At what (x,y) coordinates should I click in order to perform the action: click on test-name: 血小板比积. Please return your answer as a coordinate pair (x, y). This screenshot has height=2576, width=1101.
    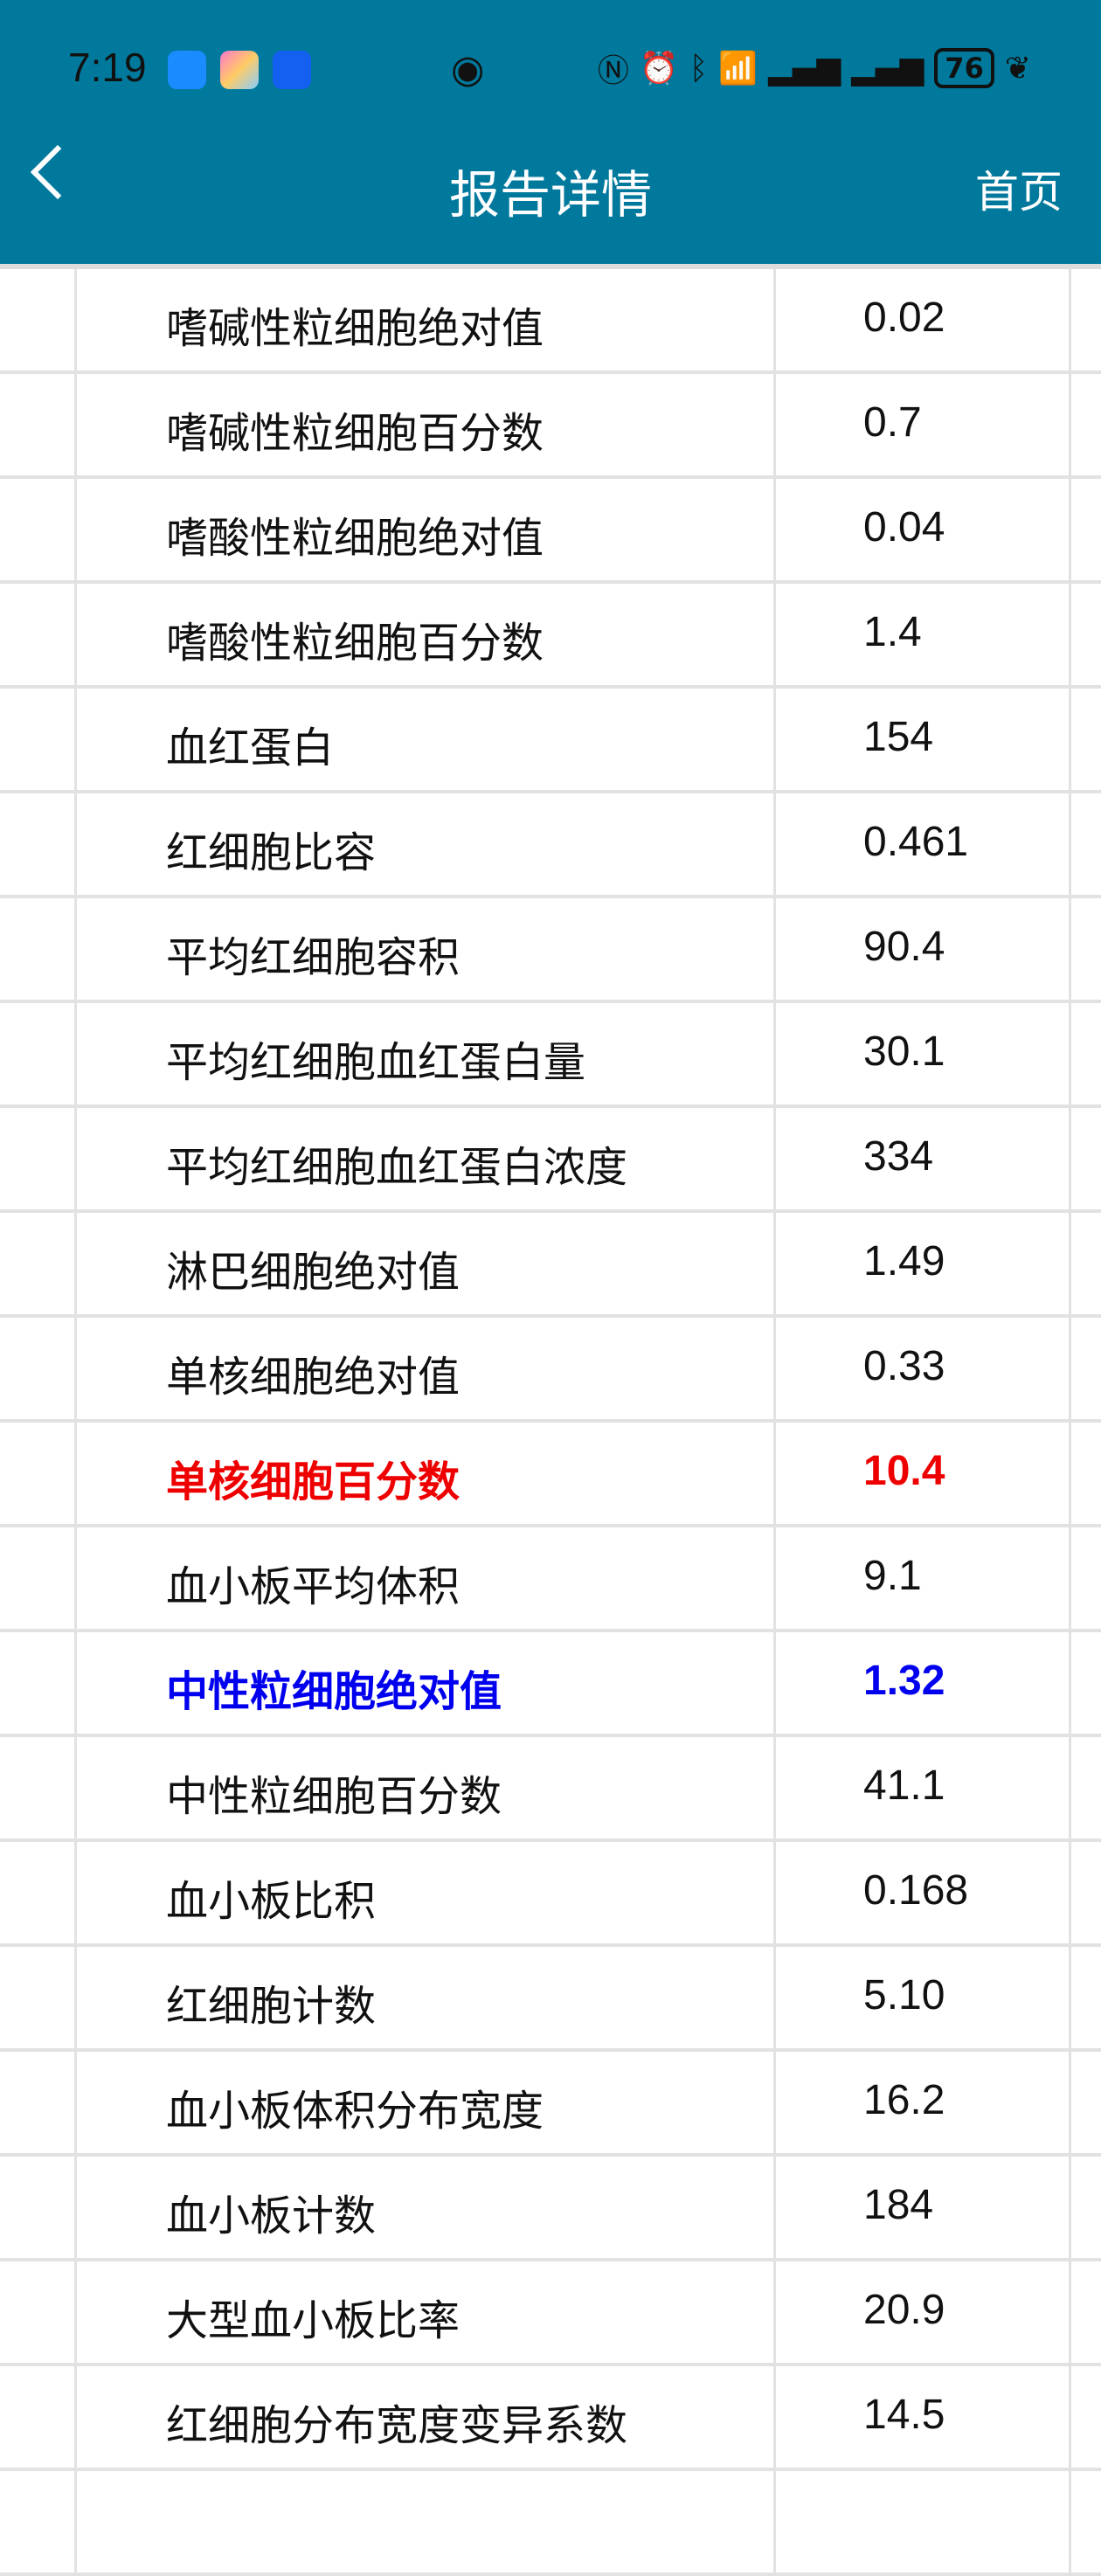
    Looking at the image, I should click on (271, 1901).